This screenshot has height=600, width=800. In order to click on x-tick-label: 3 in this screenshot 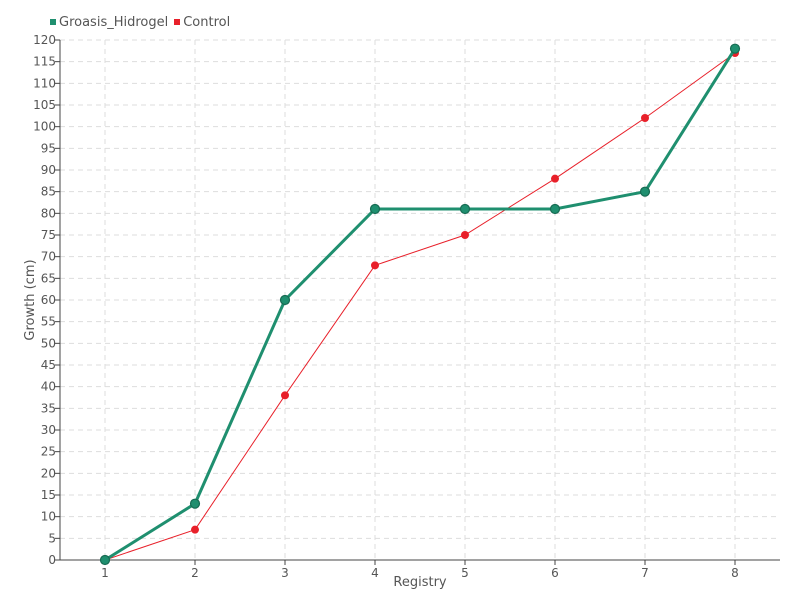, I will do `click(285, 573)`.